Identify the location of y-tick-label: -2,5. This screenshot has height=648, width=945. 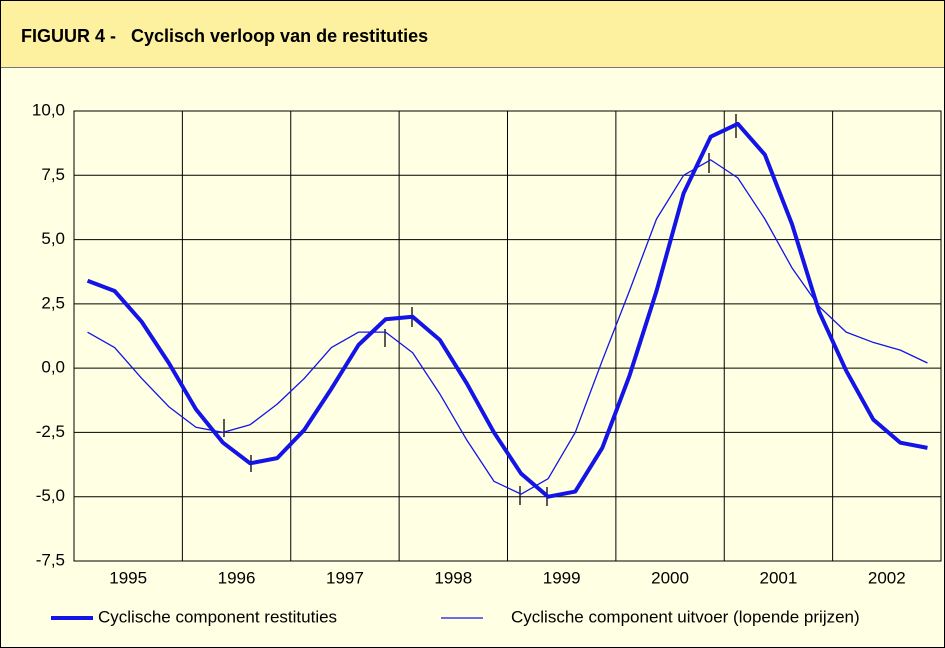
(50, 431).